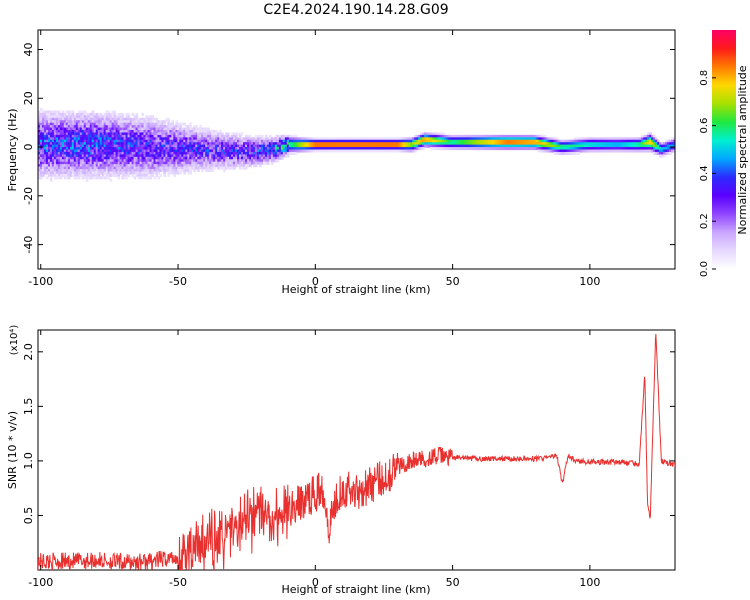  I want to click on colorbar-ticks: 0.00.20.40.60.8, so click(707, 173).